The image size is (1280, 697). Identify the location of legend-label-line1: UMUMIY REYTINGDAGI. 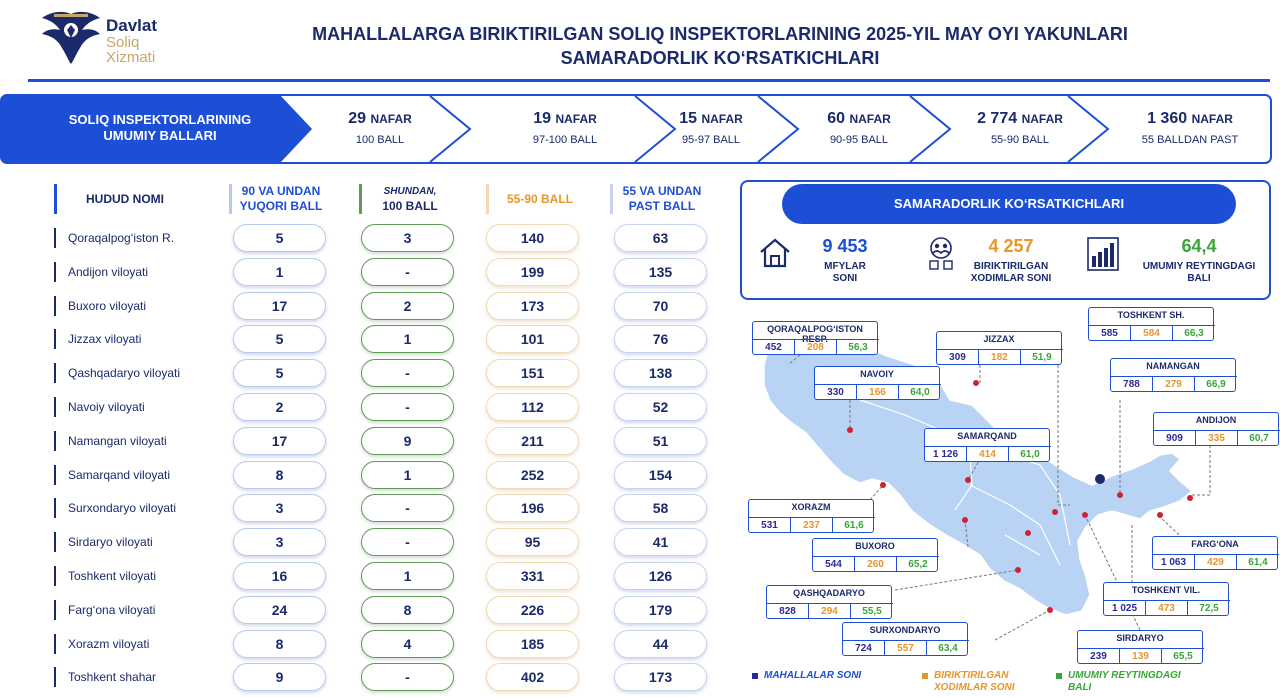
(1124, 675).